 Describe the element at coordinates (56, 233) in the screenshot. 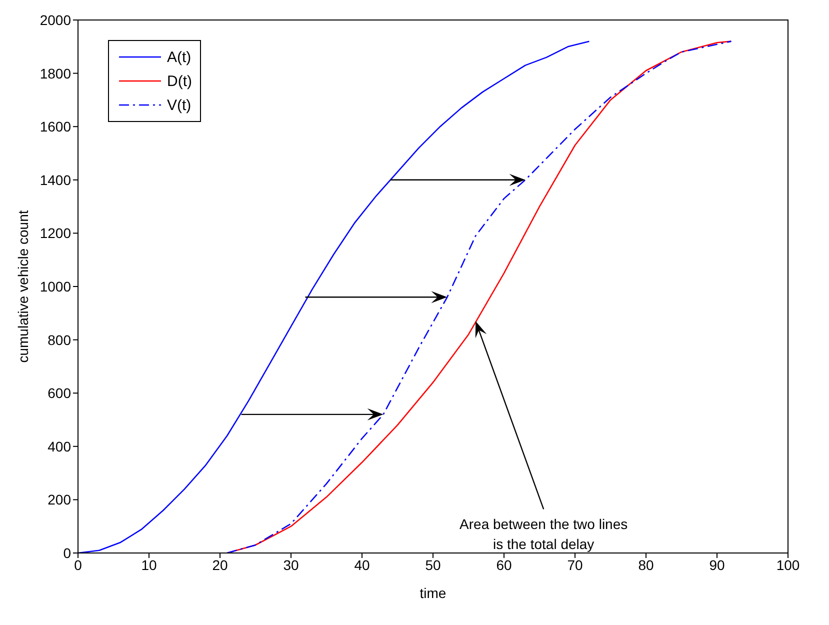

I see `y-tick-label: 1200` at that location.